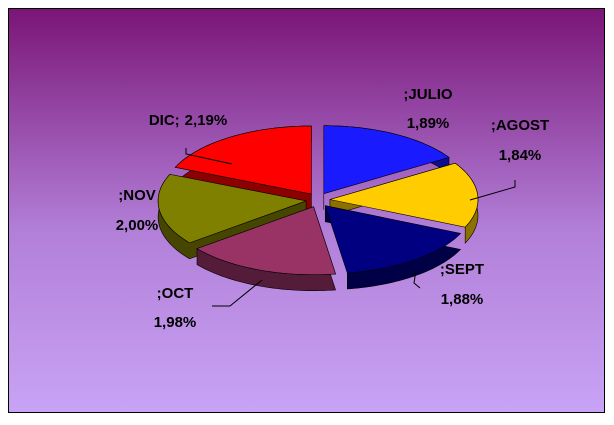  I want to click on category-label: DIC;, so click(164, 120).